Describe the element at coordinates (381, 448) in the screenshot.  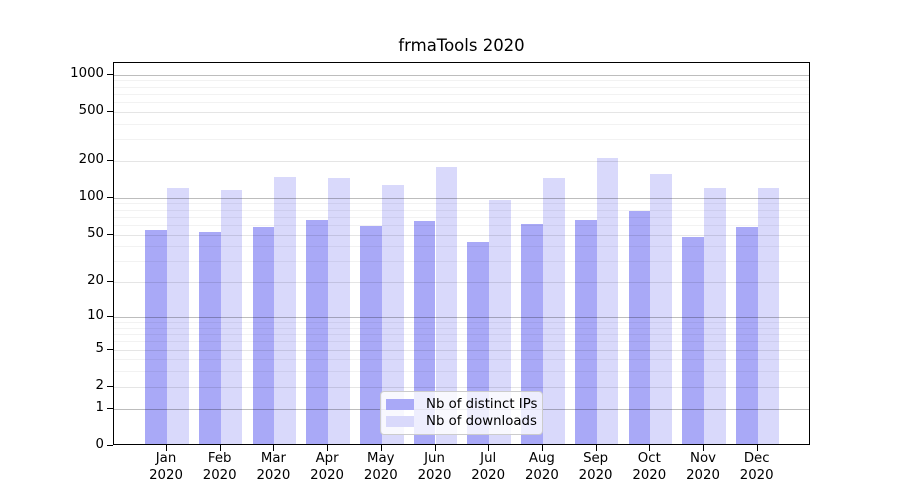
I see `x-tick-mark-may` at that location.